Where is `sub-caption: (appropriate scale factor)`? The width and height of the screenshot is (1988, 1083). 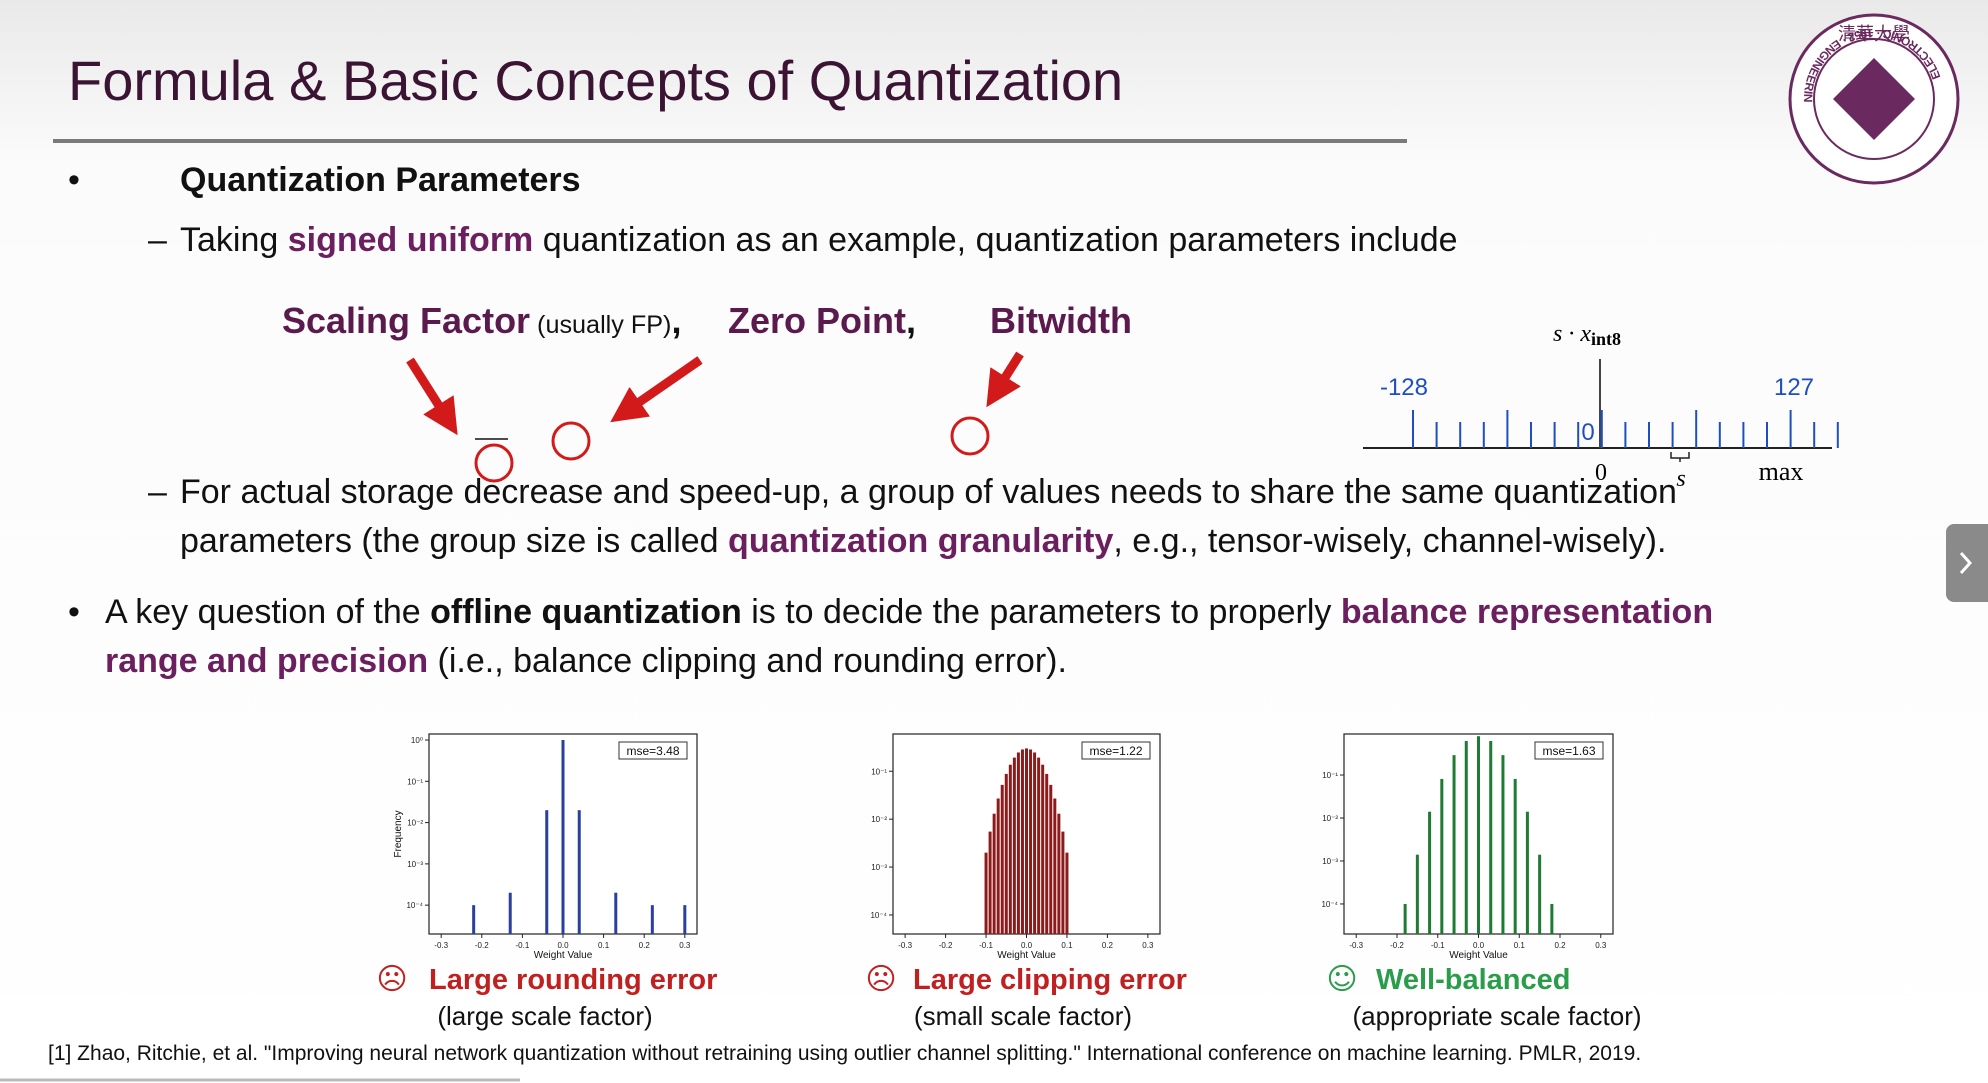
sub-caption: (appropriate scale factor) is located at coordinates (1496, 1016).